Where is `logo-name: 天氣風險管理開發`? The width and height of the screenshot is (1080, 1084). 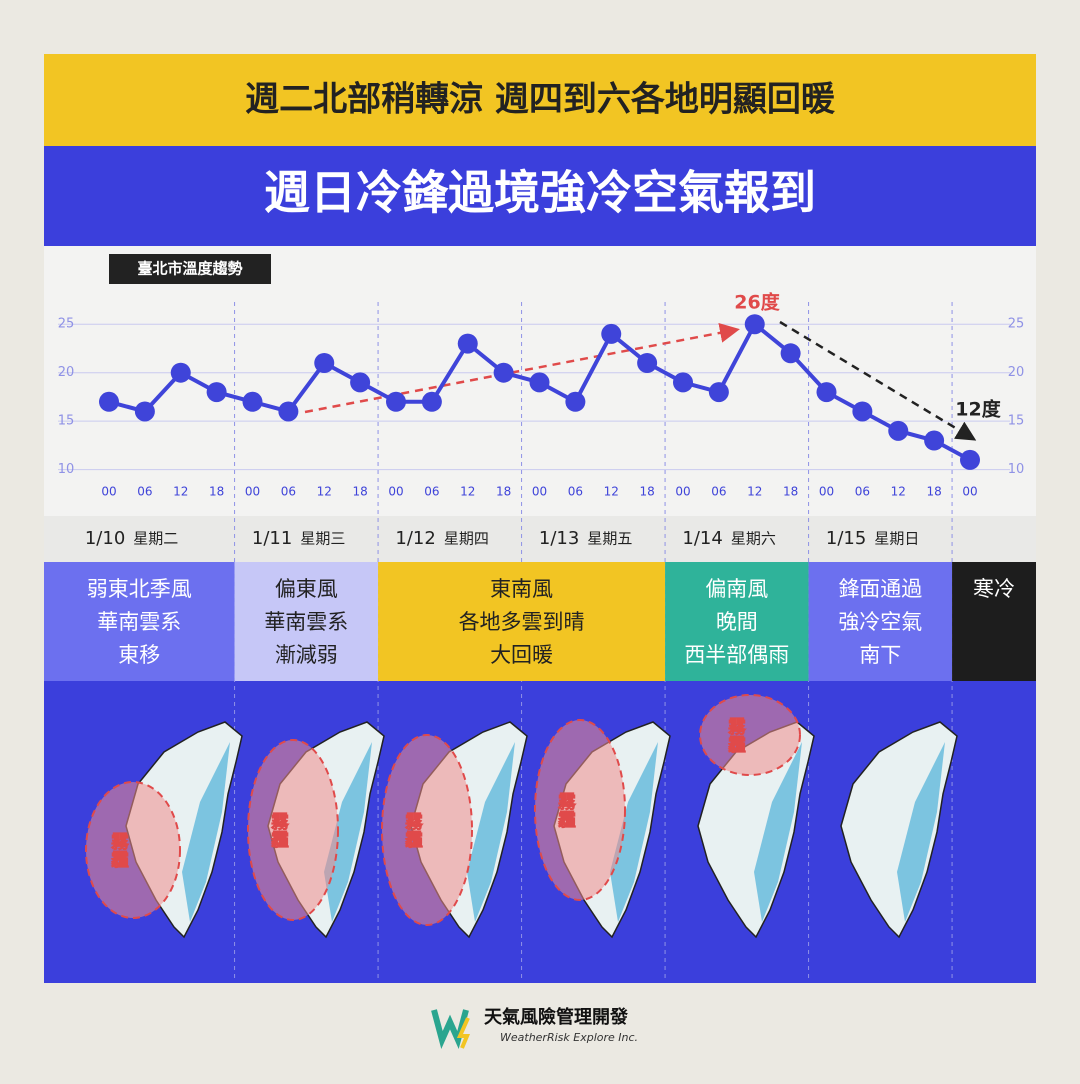 logo-name: 天氣風險管理開發 is located at coordinates (556, 1017).